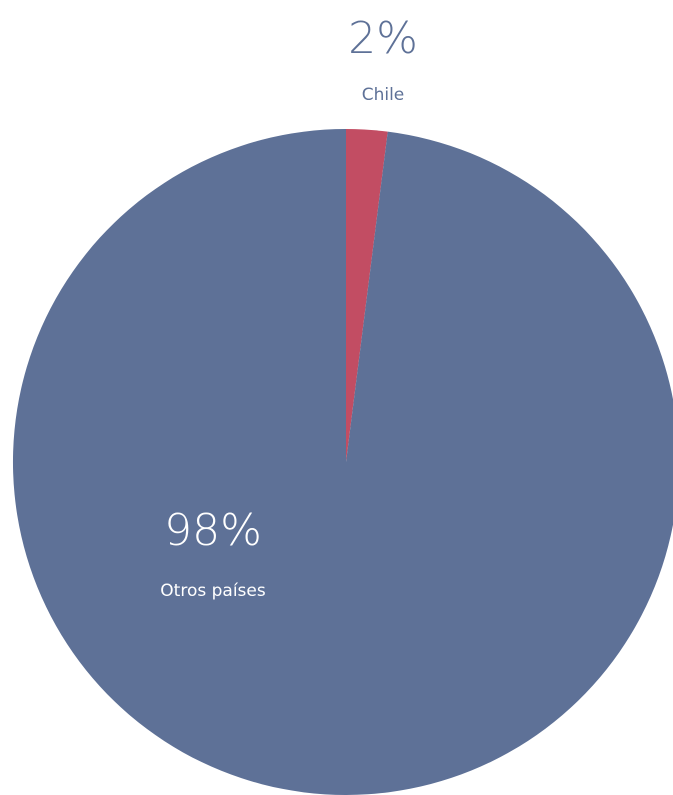  What do you see at coordinates (367, 295) in the screenshot?
I see `pie-slice-chile` at bounding box center [367, 295].